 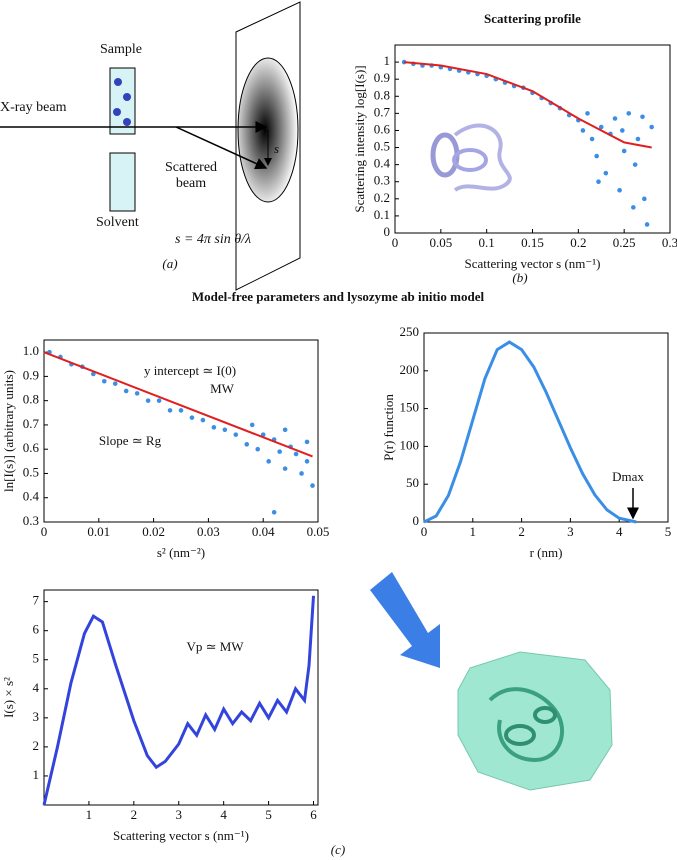 What do you see at coordinates (382, 197) in the screenshot?
I see `y-tick-label: 0.2` at bounding box center [382, 197].